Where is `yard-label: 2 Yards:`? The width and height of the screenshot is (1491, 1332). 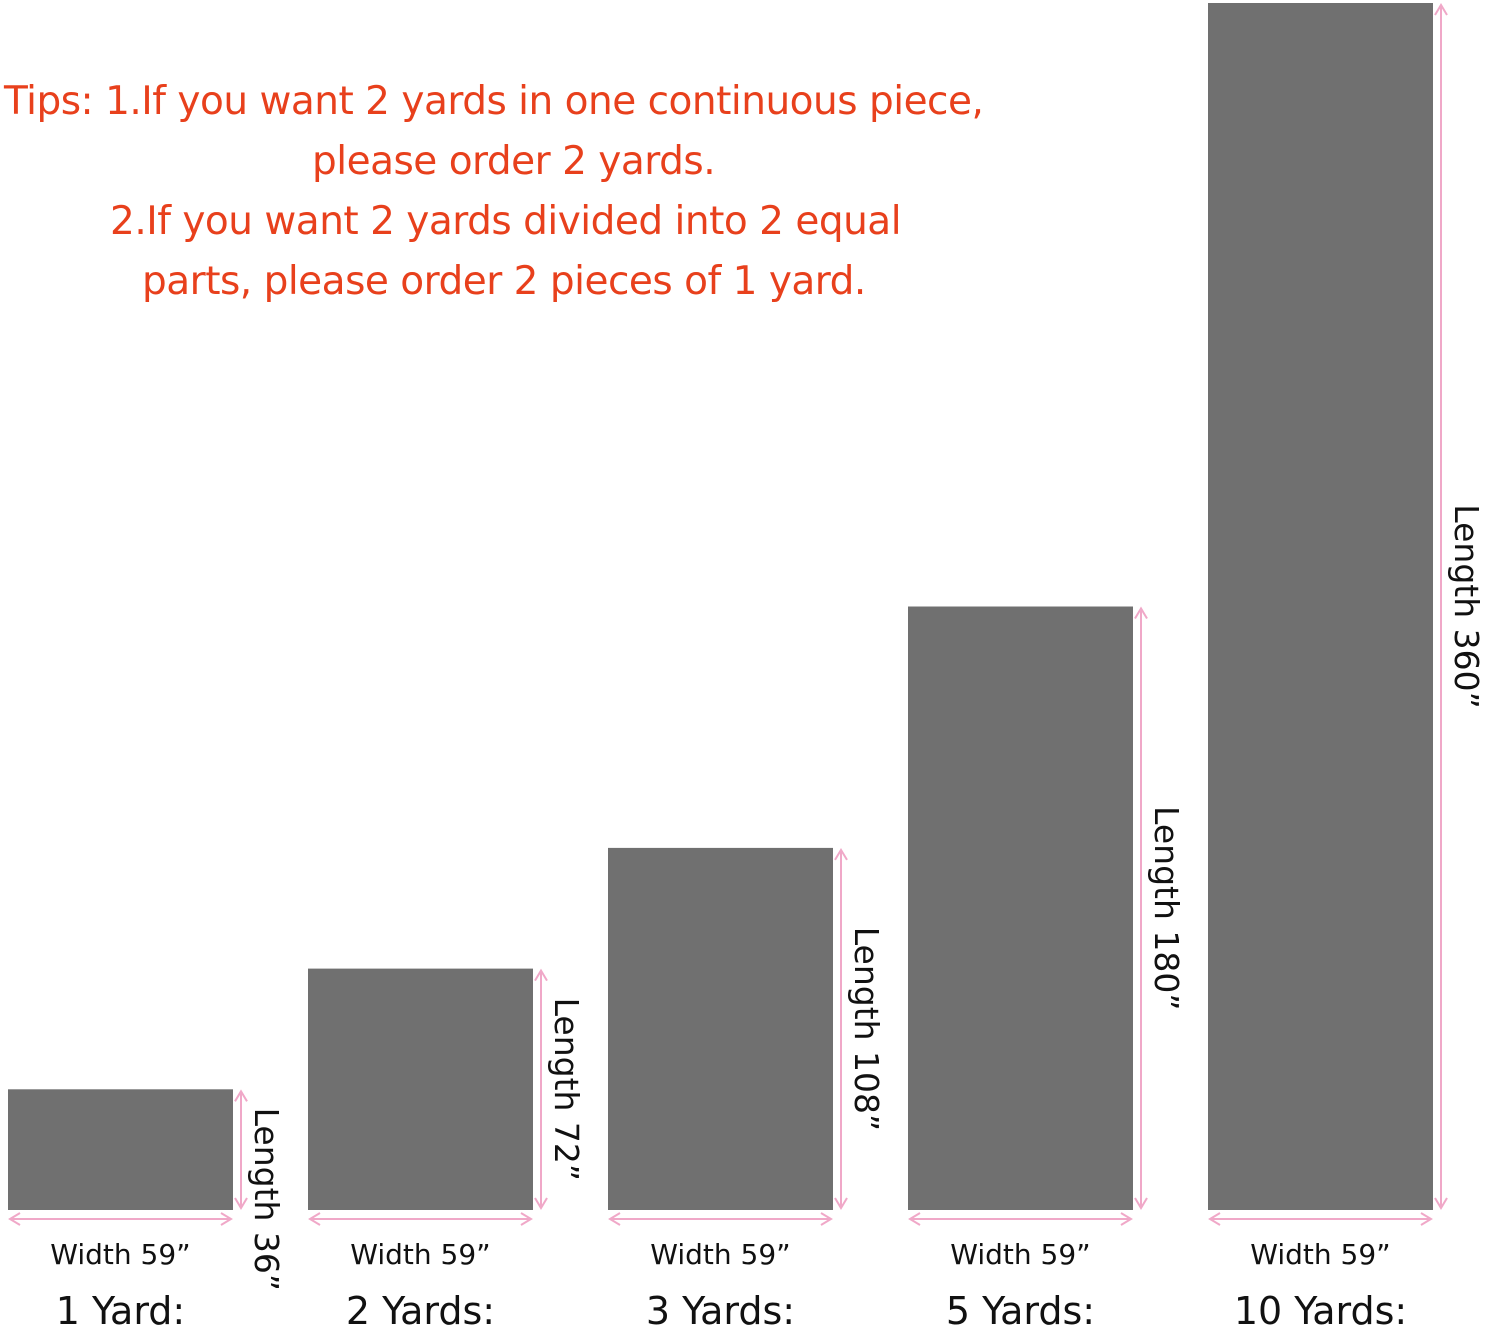 yard-label: 2 Yards: is located at coordinates (420, 1310).